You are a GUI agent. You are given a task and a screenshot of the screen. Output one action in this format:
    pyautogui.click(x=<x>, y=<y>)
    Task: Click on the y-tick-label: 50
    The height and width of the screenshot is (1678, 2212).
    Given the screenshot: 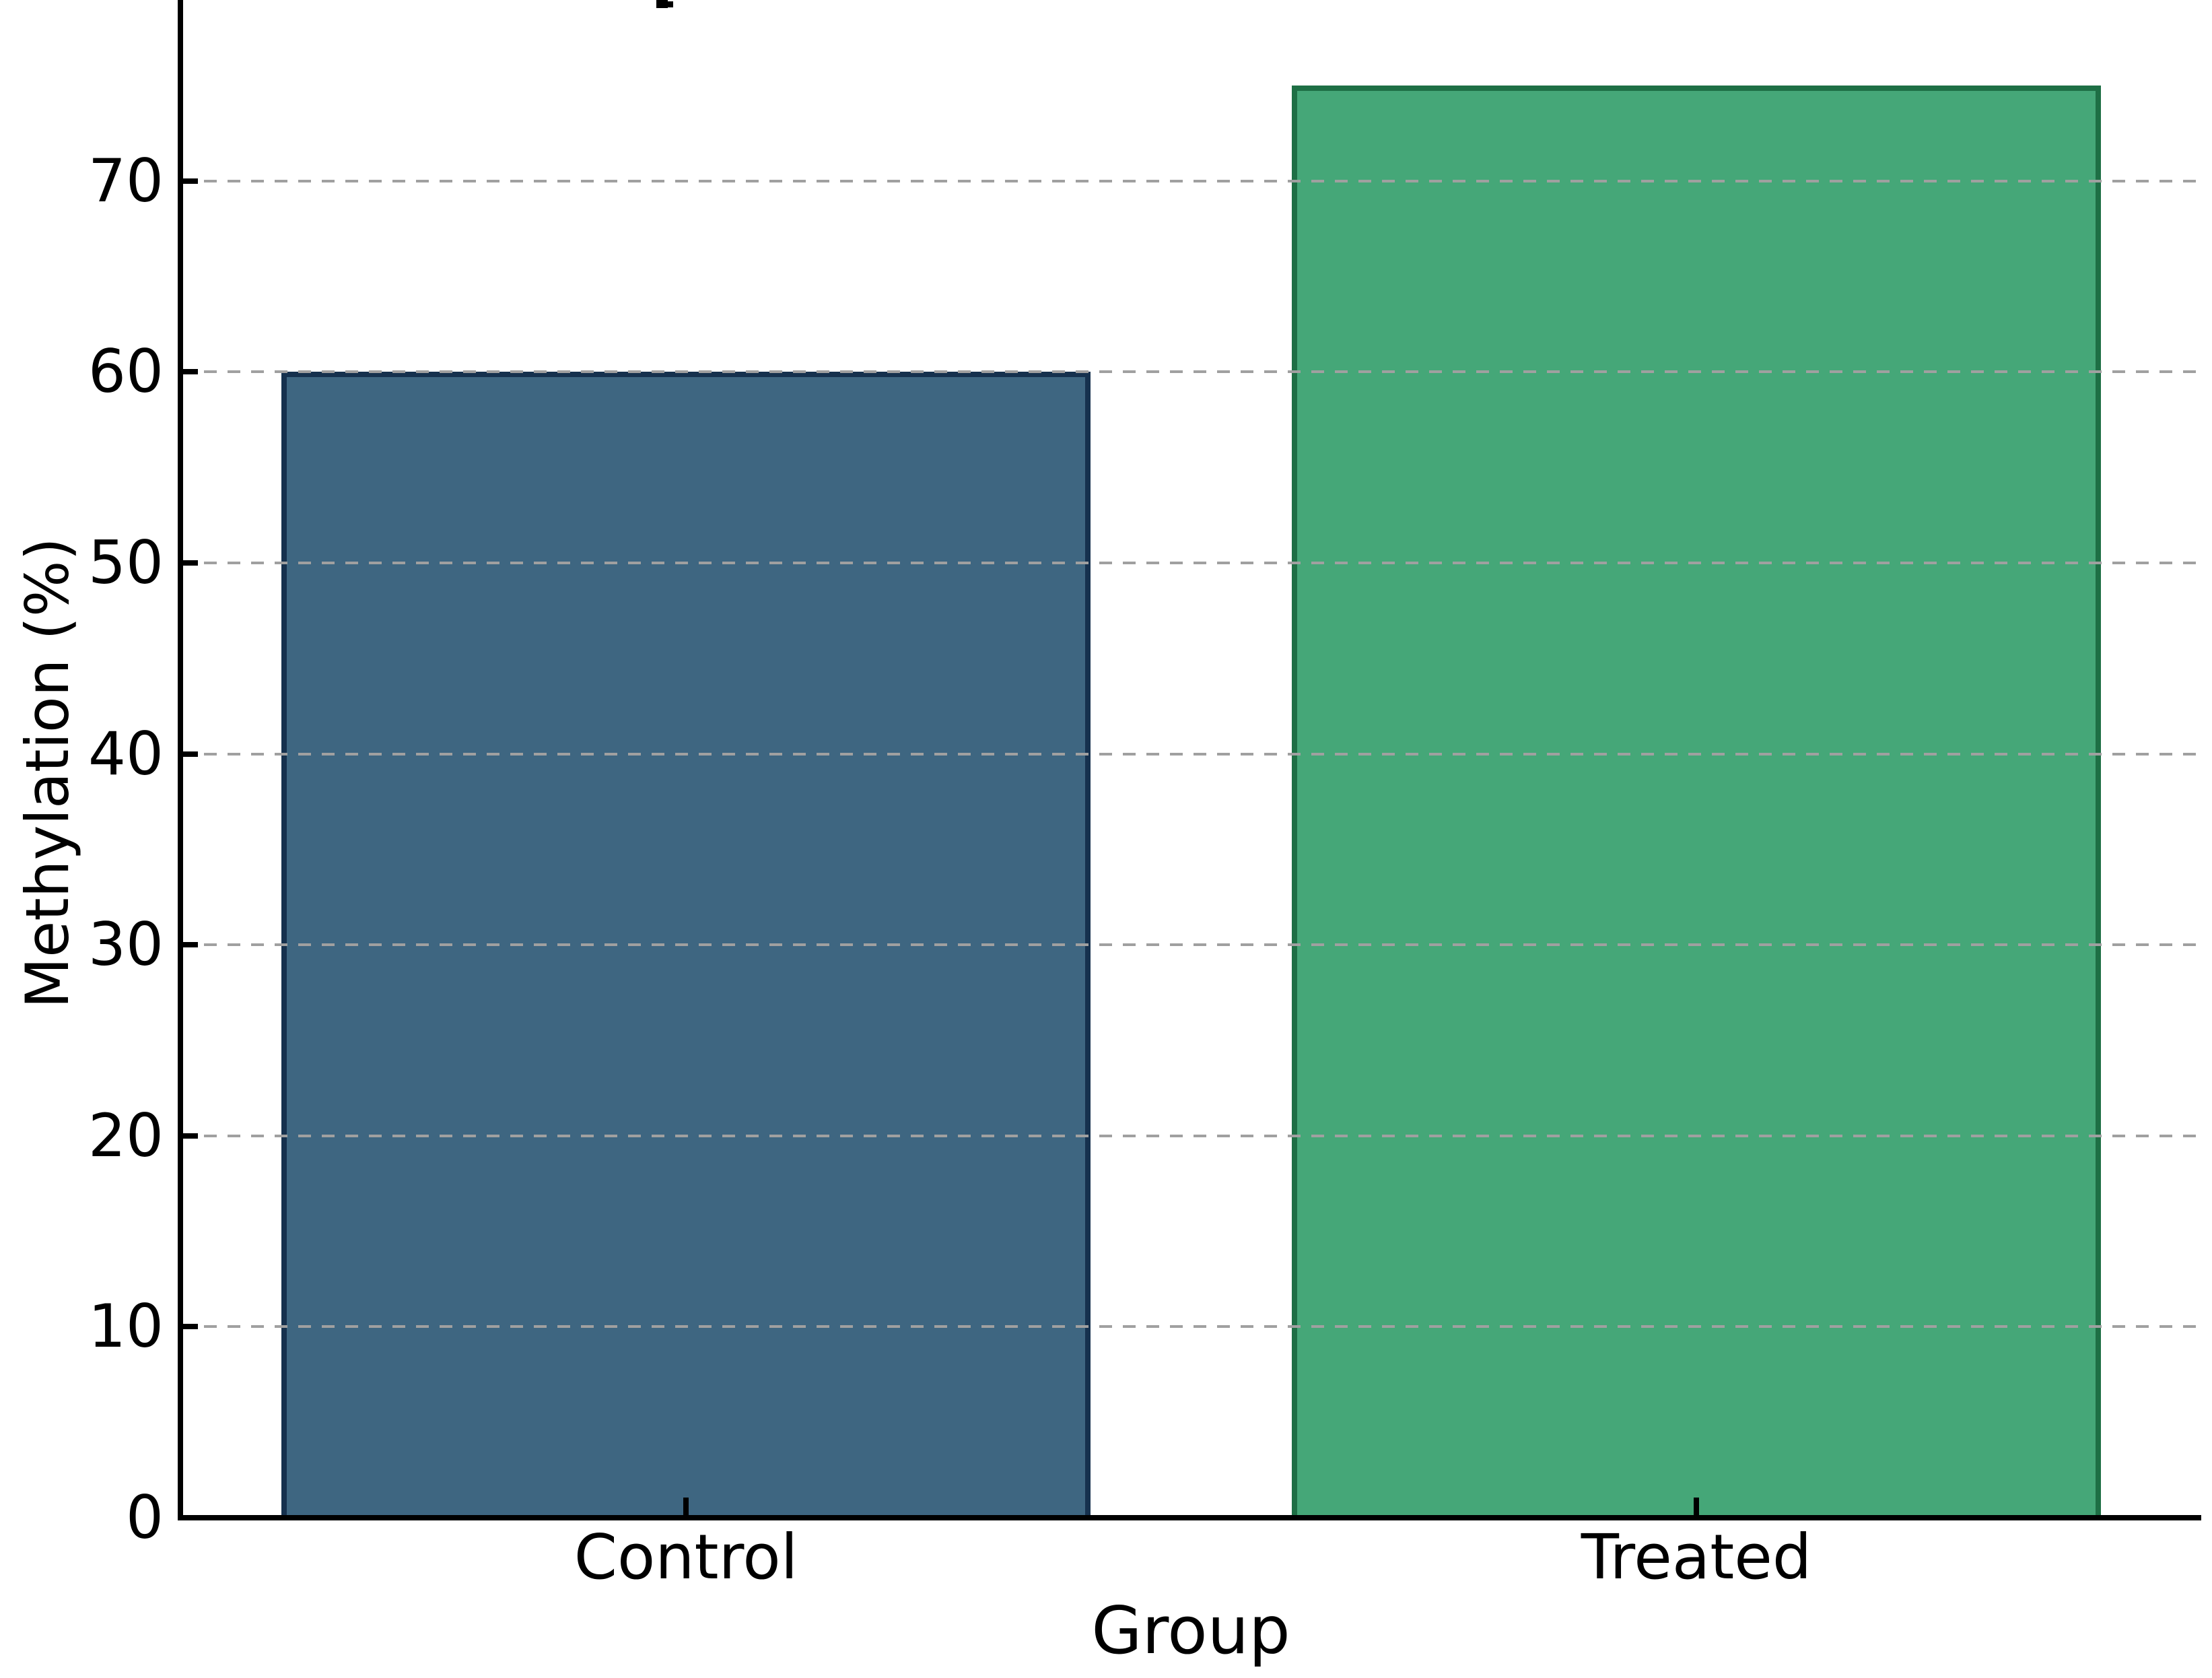 What is the action you would take?
    pyautogui.click(x=126, y=562)
    